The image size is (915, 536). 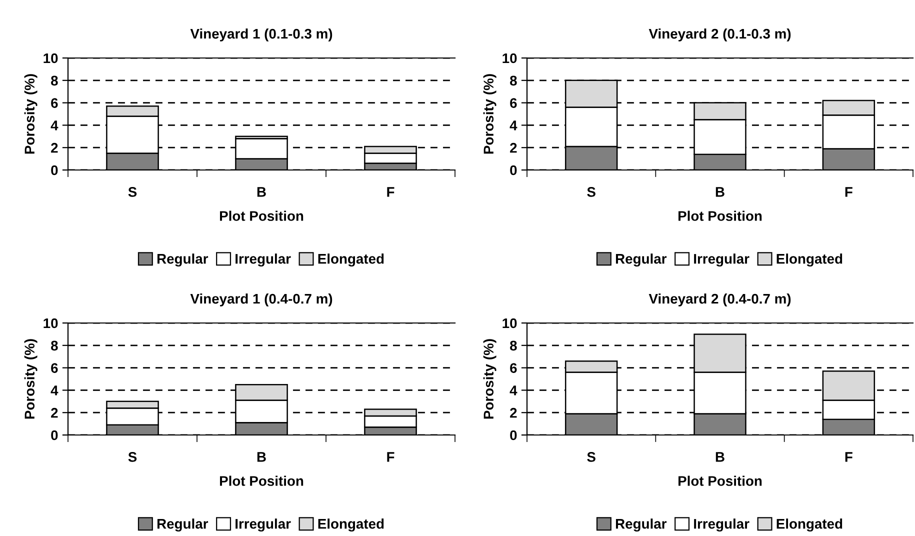 I want to click on chart-title: Vineyard 1 (0.4-0.7 m), so click(x=261, y=299).